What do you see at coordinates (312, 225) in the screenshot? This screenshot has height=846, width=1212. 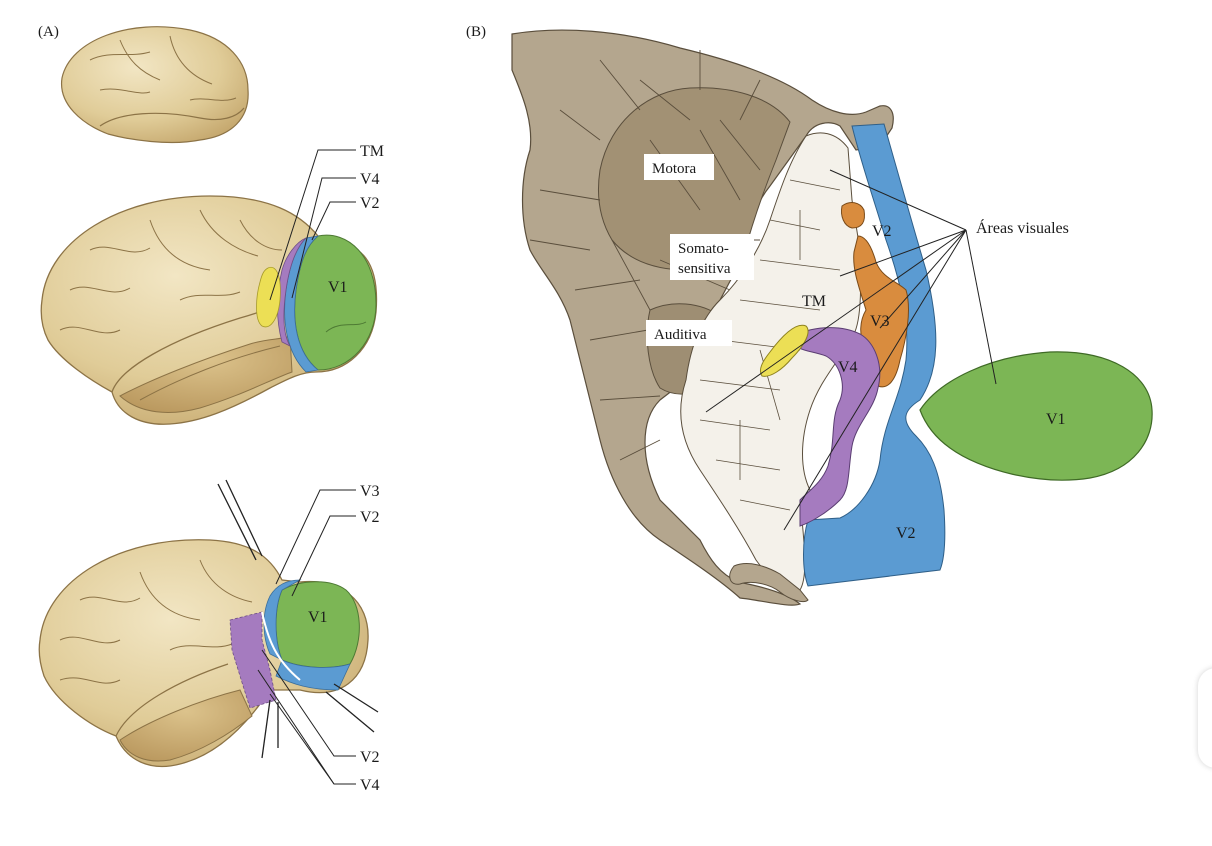 I see `lateral-leader-lines` at bounding box center [312, 225].